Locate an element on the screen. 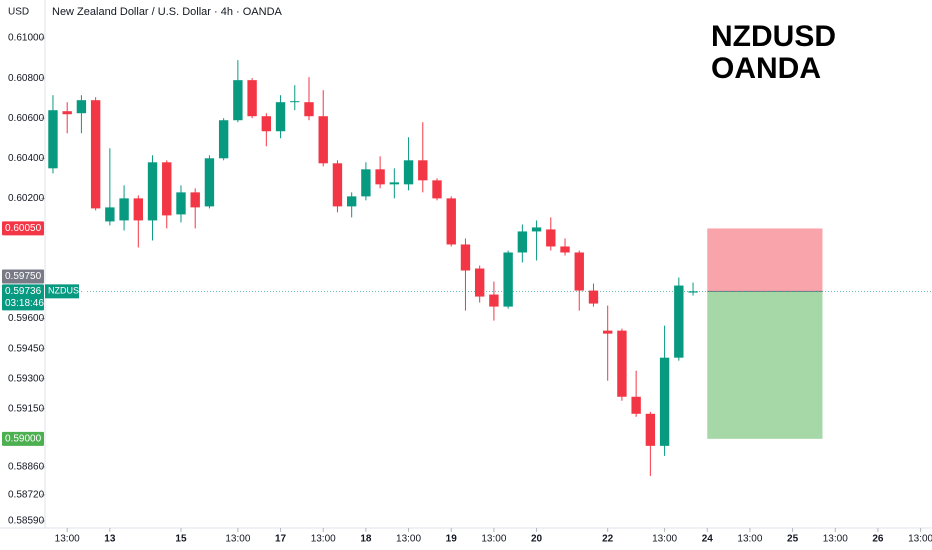  watermark-symbol: NZDUSD is located at coordinates (773, 36).